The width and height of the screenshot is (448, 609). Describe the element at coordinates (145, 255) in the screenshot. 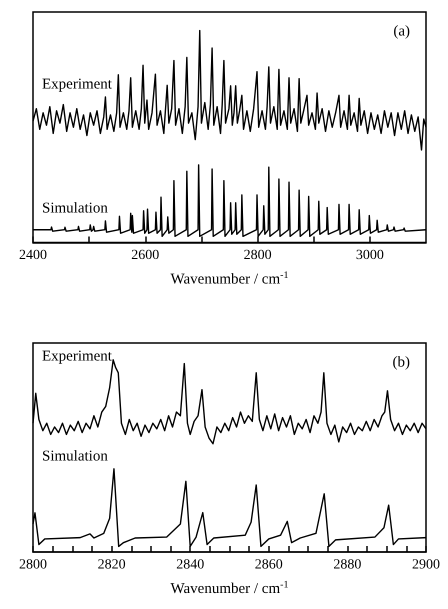

I see `x-tick-label: 2600` at that location.